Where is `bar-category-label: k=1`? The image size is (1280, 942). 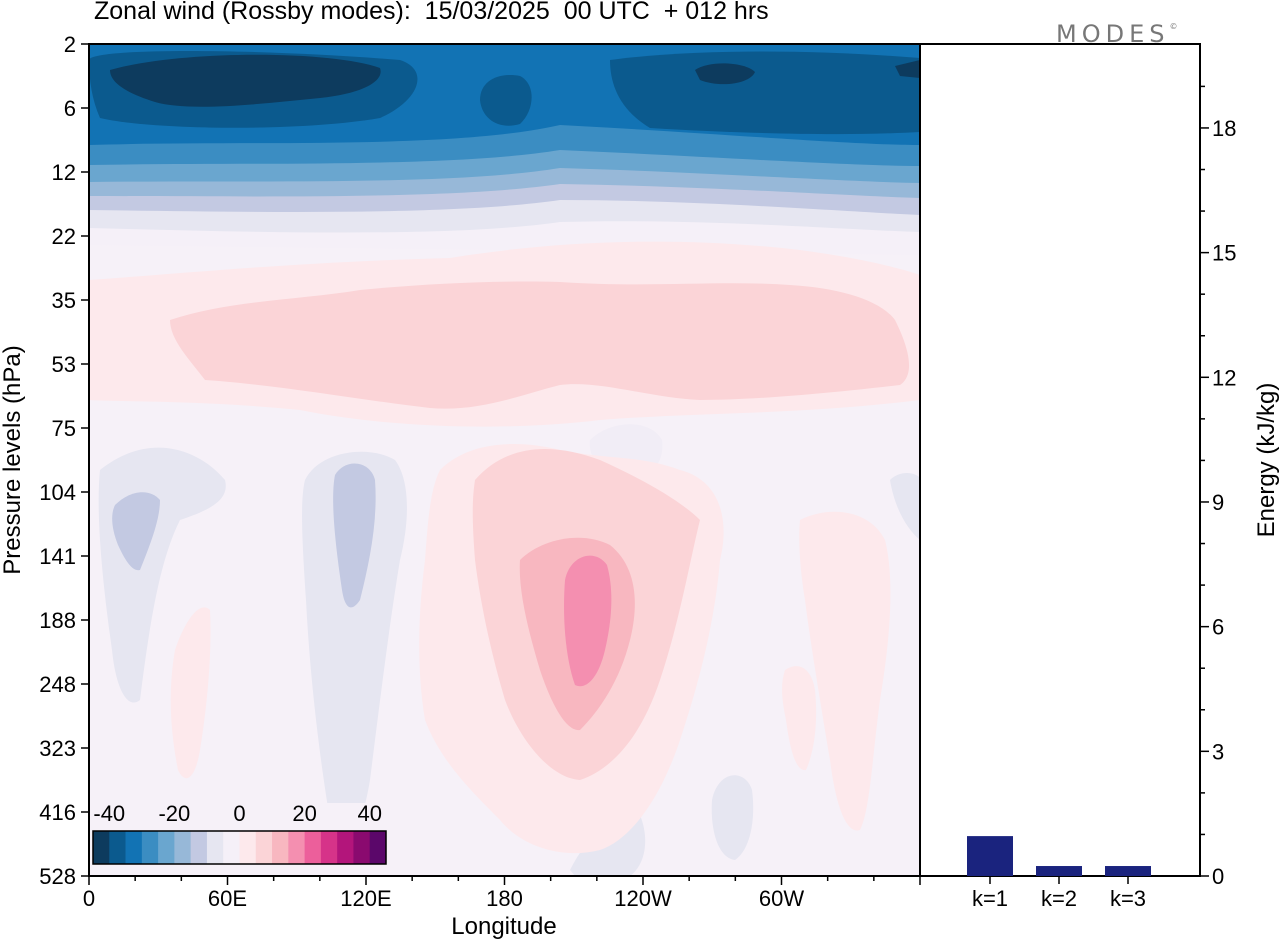 bar-category-label: k=1 is located at coordinates (990, 898).